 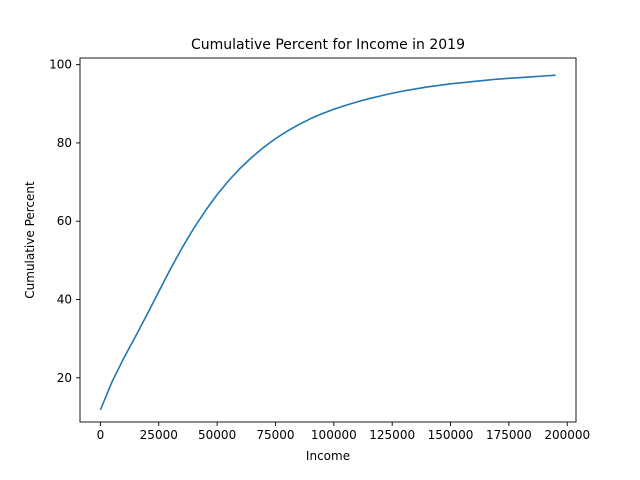 I want to click on x-axis-label: Income, so click(x=328, y=456).